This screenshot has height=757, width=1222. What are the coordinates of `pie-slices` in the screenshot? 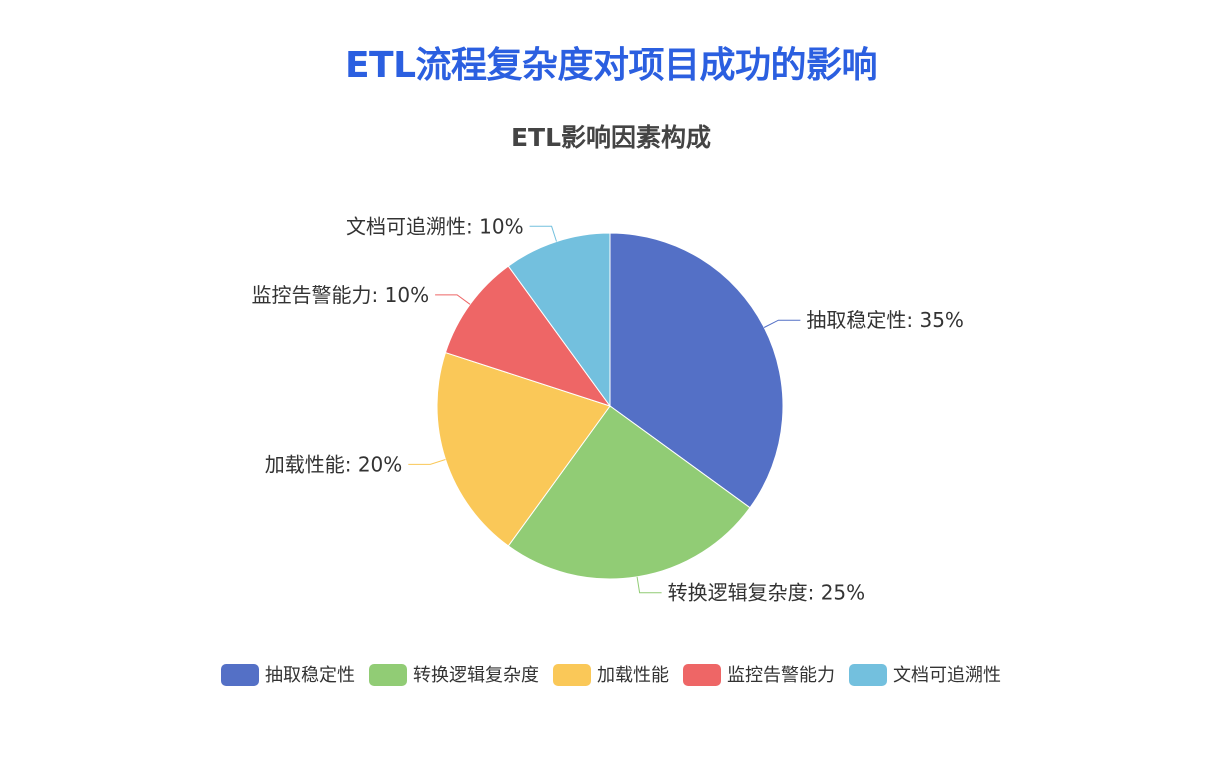 It's located at (610, 406).